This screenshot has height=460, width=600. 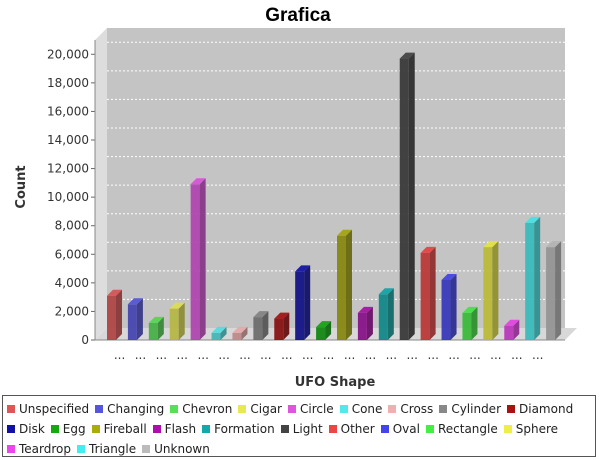 What do you see at coordinates (461, 429) in the screenshot?
I see `legend-item-rectangle: Rectangle` at bounding box center [461, 429].